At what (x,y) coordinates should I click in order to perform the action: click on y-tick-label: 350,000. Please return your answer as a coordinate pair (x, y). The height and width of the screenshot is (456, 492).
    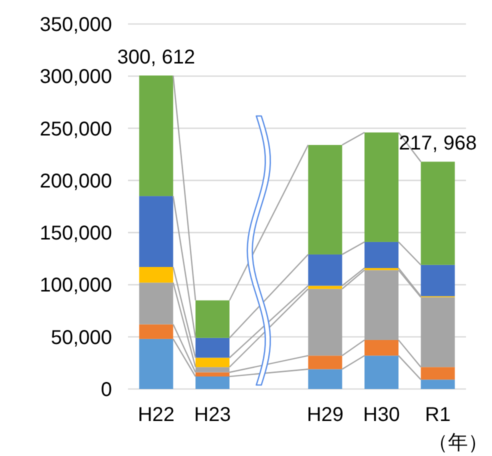
    Looking at the image, I should click on (76, 25).